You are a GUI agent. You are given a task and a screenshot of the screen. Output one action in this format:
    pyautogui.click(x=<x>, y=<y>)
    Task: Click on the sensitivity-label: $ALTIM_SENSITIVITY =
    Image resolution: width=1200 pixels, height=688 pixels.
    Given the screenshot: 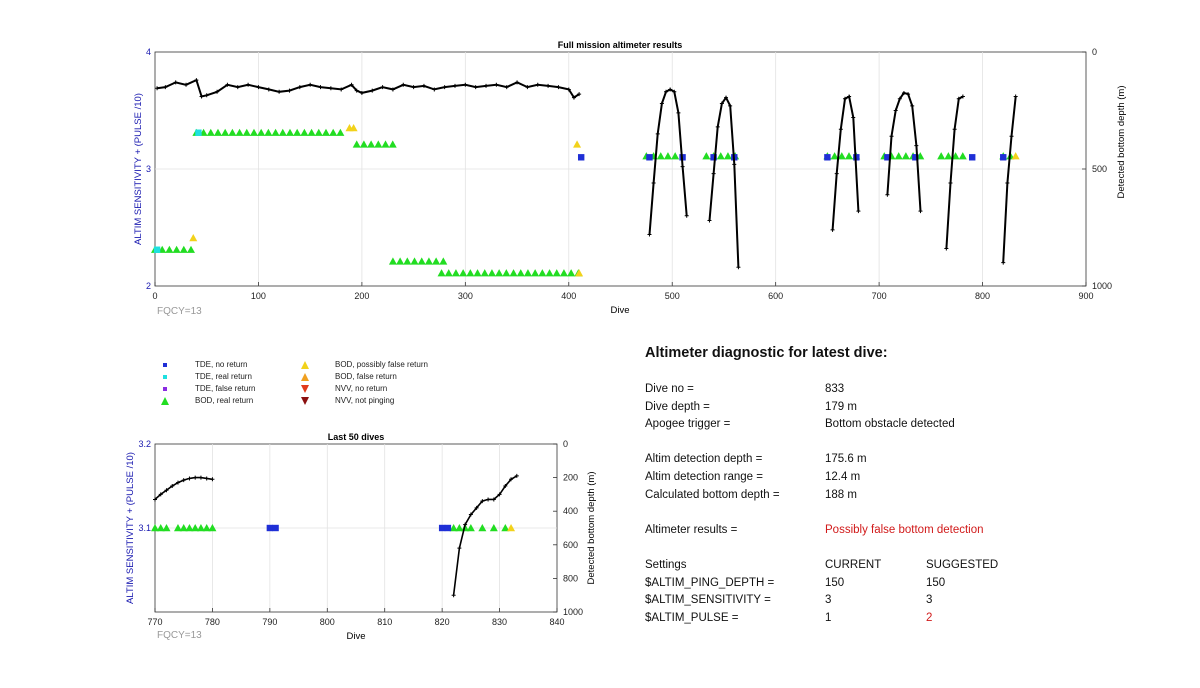 What is the action you would take?
    pyautogui.click(x=708, y=600)
    